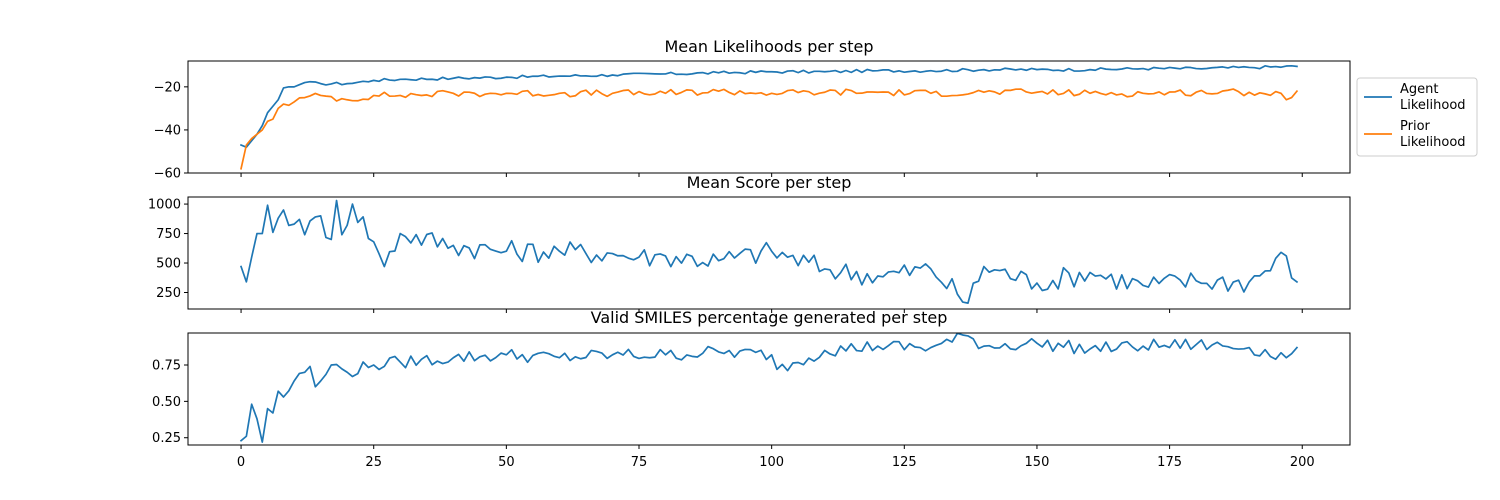 This screenshot has width=1500, height=500. What do you see at coordinates (771, 462) in the screenshot?
I see `x-tick-label: 100` at bounding box center [771, 462].